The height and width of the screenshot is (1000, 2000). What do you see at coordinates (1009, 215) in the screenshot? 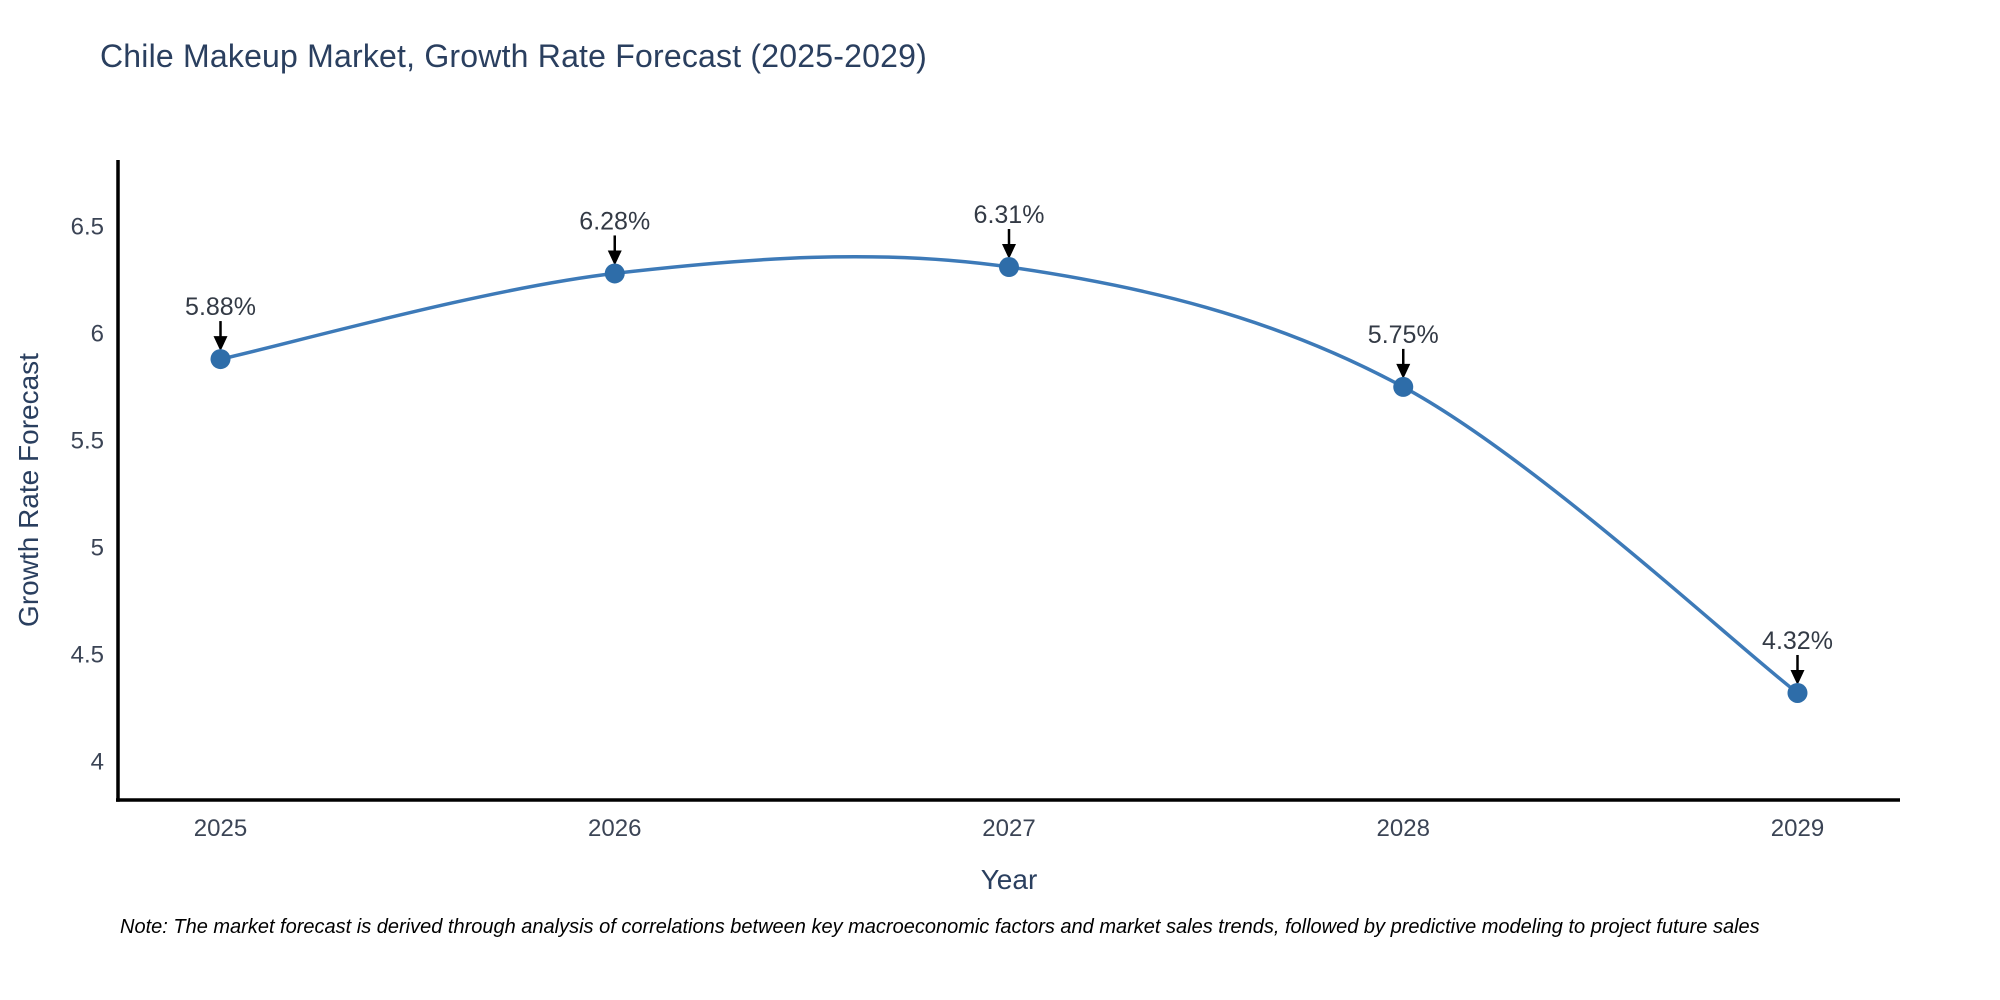
I see `data-label-2027: 6.31%` at bounding box center [1009, 215].